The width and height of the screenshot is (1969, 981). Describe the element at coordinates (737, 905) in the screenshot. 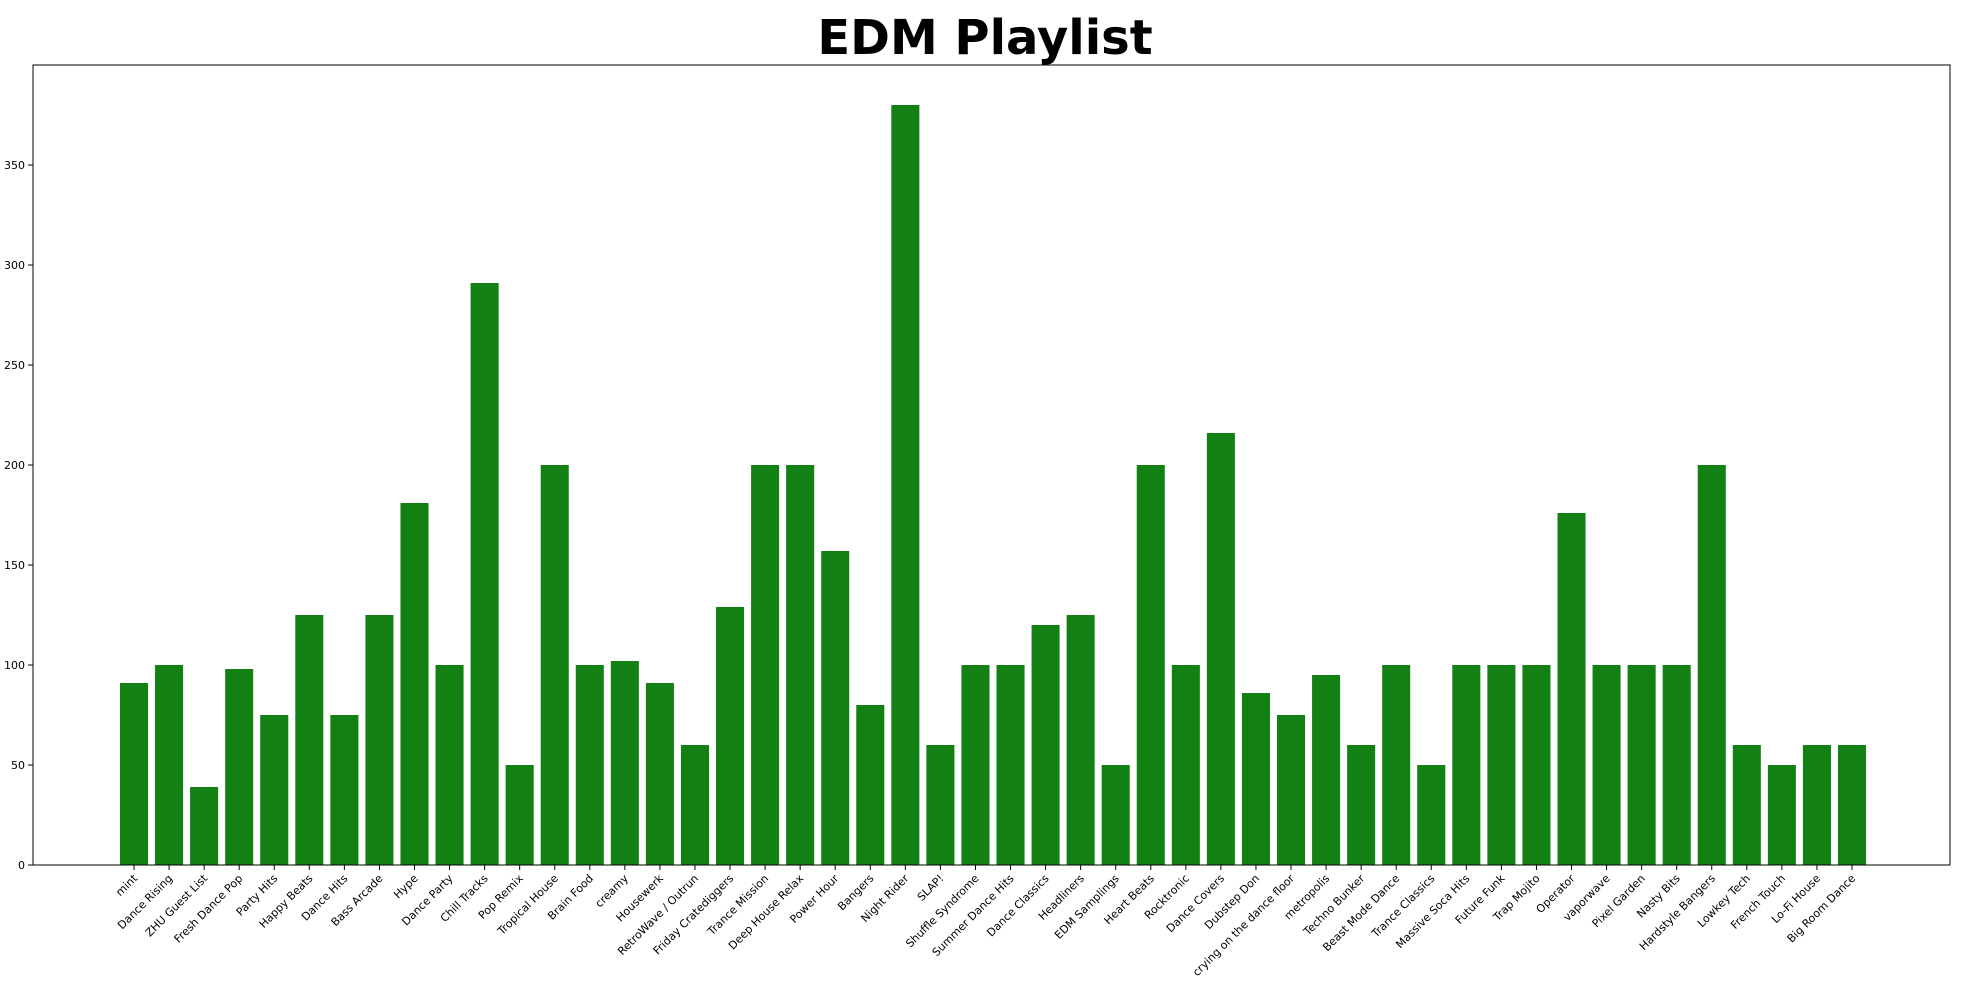

I see `x-tick-label: Trance Mission` at that location.